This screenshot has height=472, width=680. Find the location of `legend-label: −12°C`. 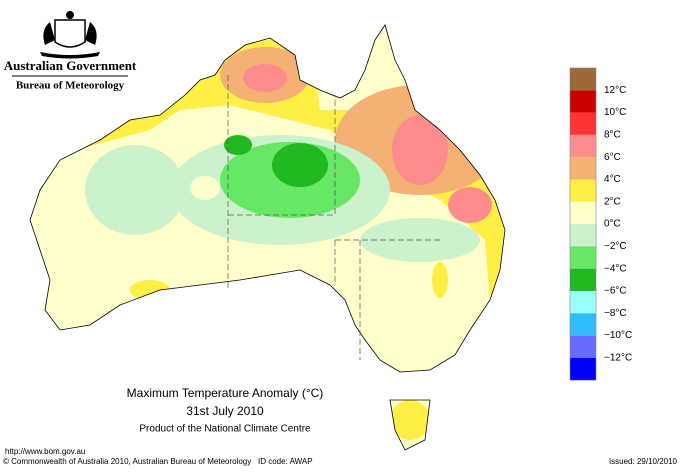

legend-label: −12°C is located at coordinates (618, 358).